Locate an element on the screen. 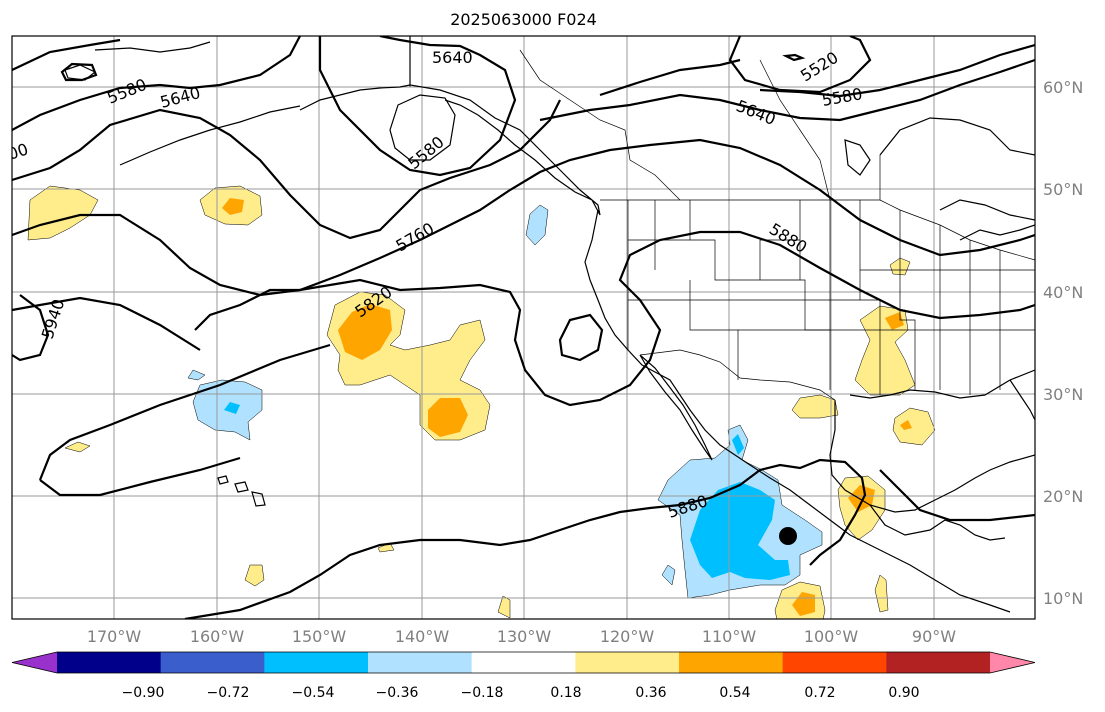 This screenshot has width=1105, height=712. contour-label: 5640 is located at coordinates (452, 57).